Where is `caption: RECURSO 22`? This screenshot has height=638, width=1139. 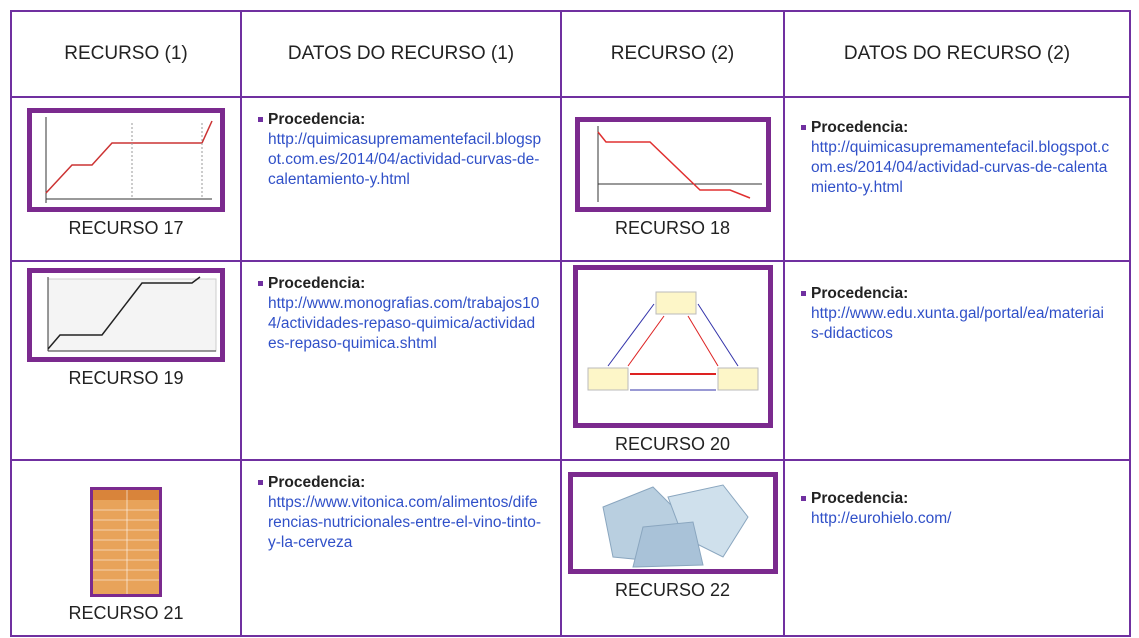
caption: RECURSO 22 is located at coordinates (672, 590).